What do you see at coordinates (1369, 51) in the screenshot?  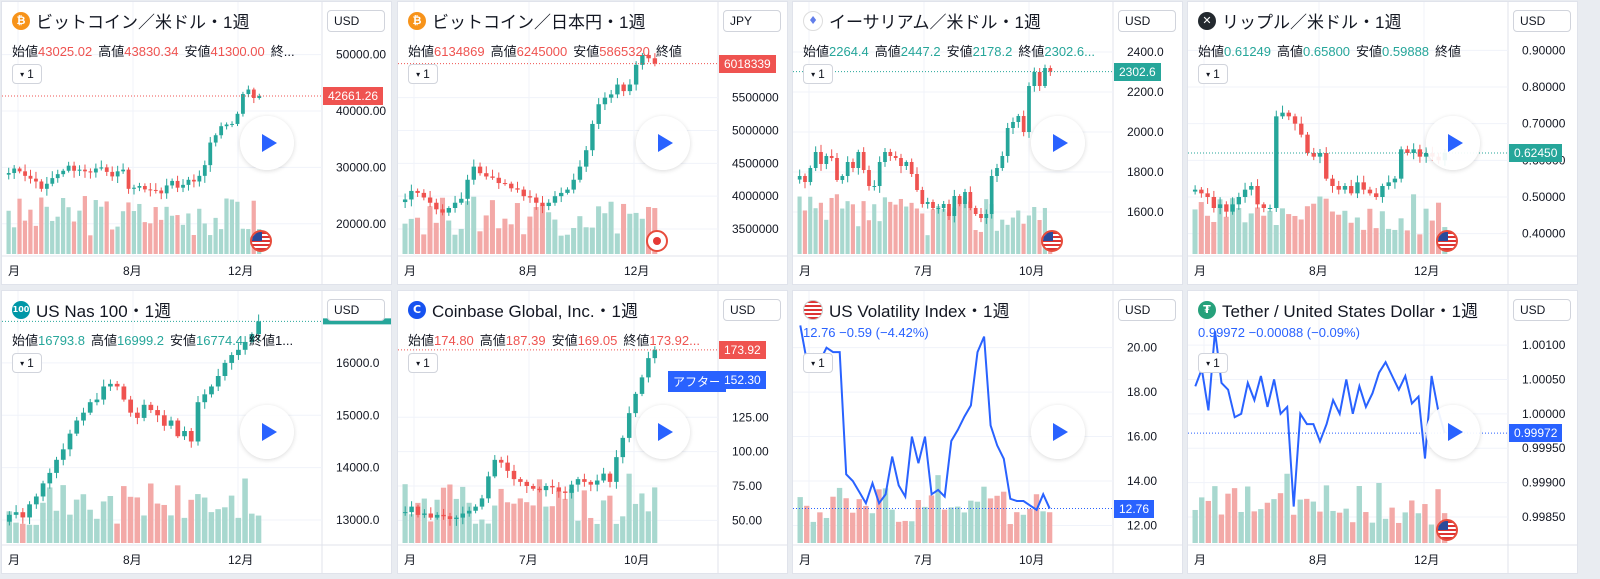 I see `ohlc-label: 安値` at bounding box center [1369, 51].